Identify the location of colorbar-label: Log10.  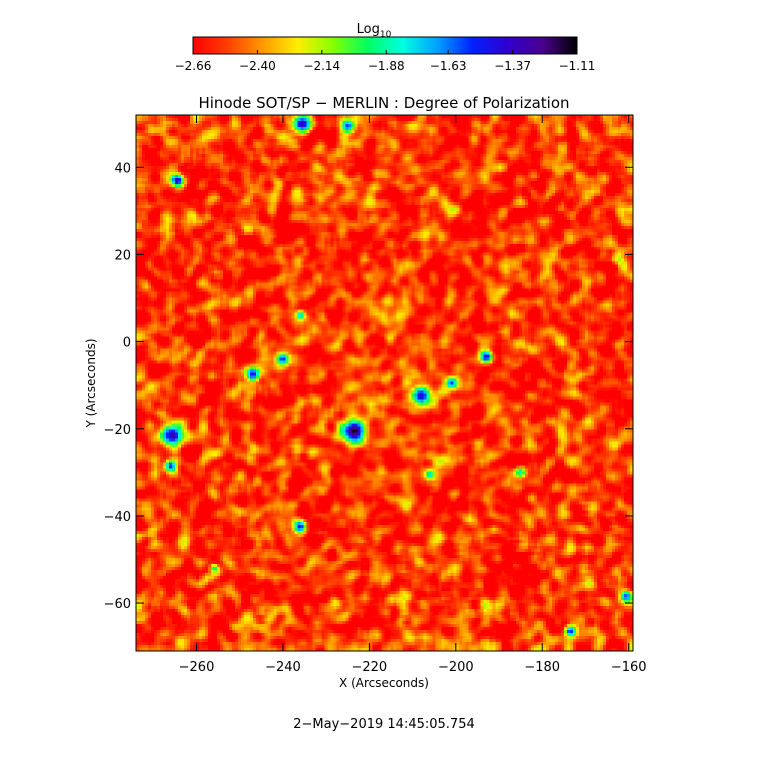
(374, 31).